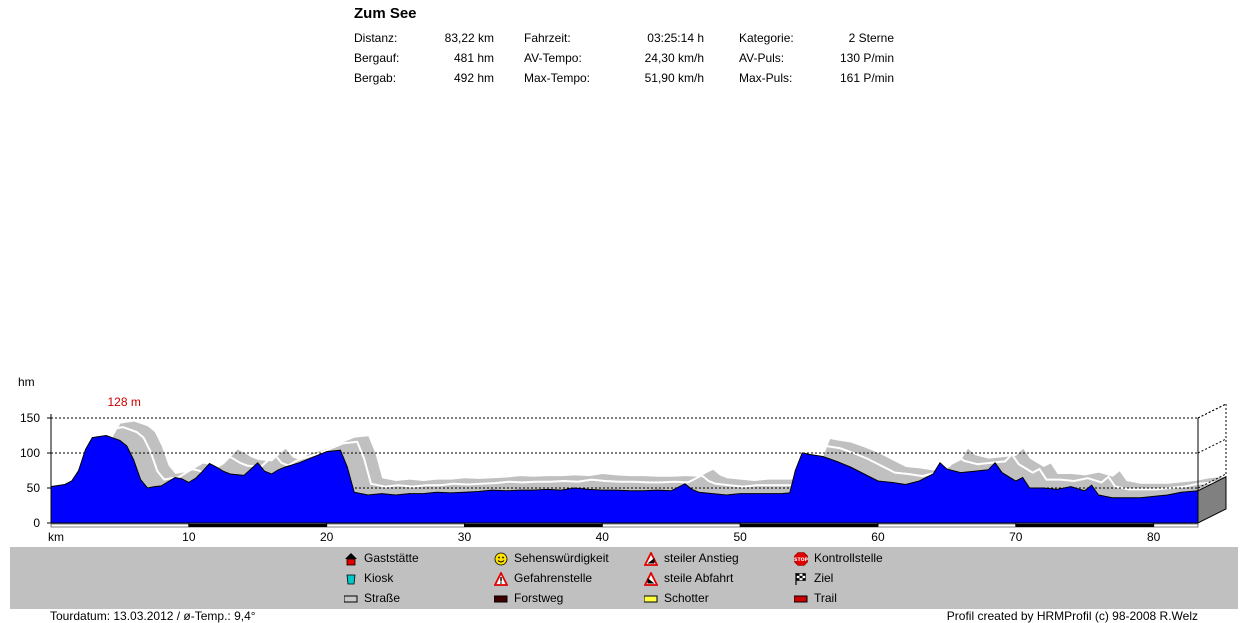 The image size is (1248, 623). I want to click on y-tick-label: 0, so click(36, 523).